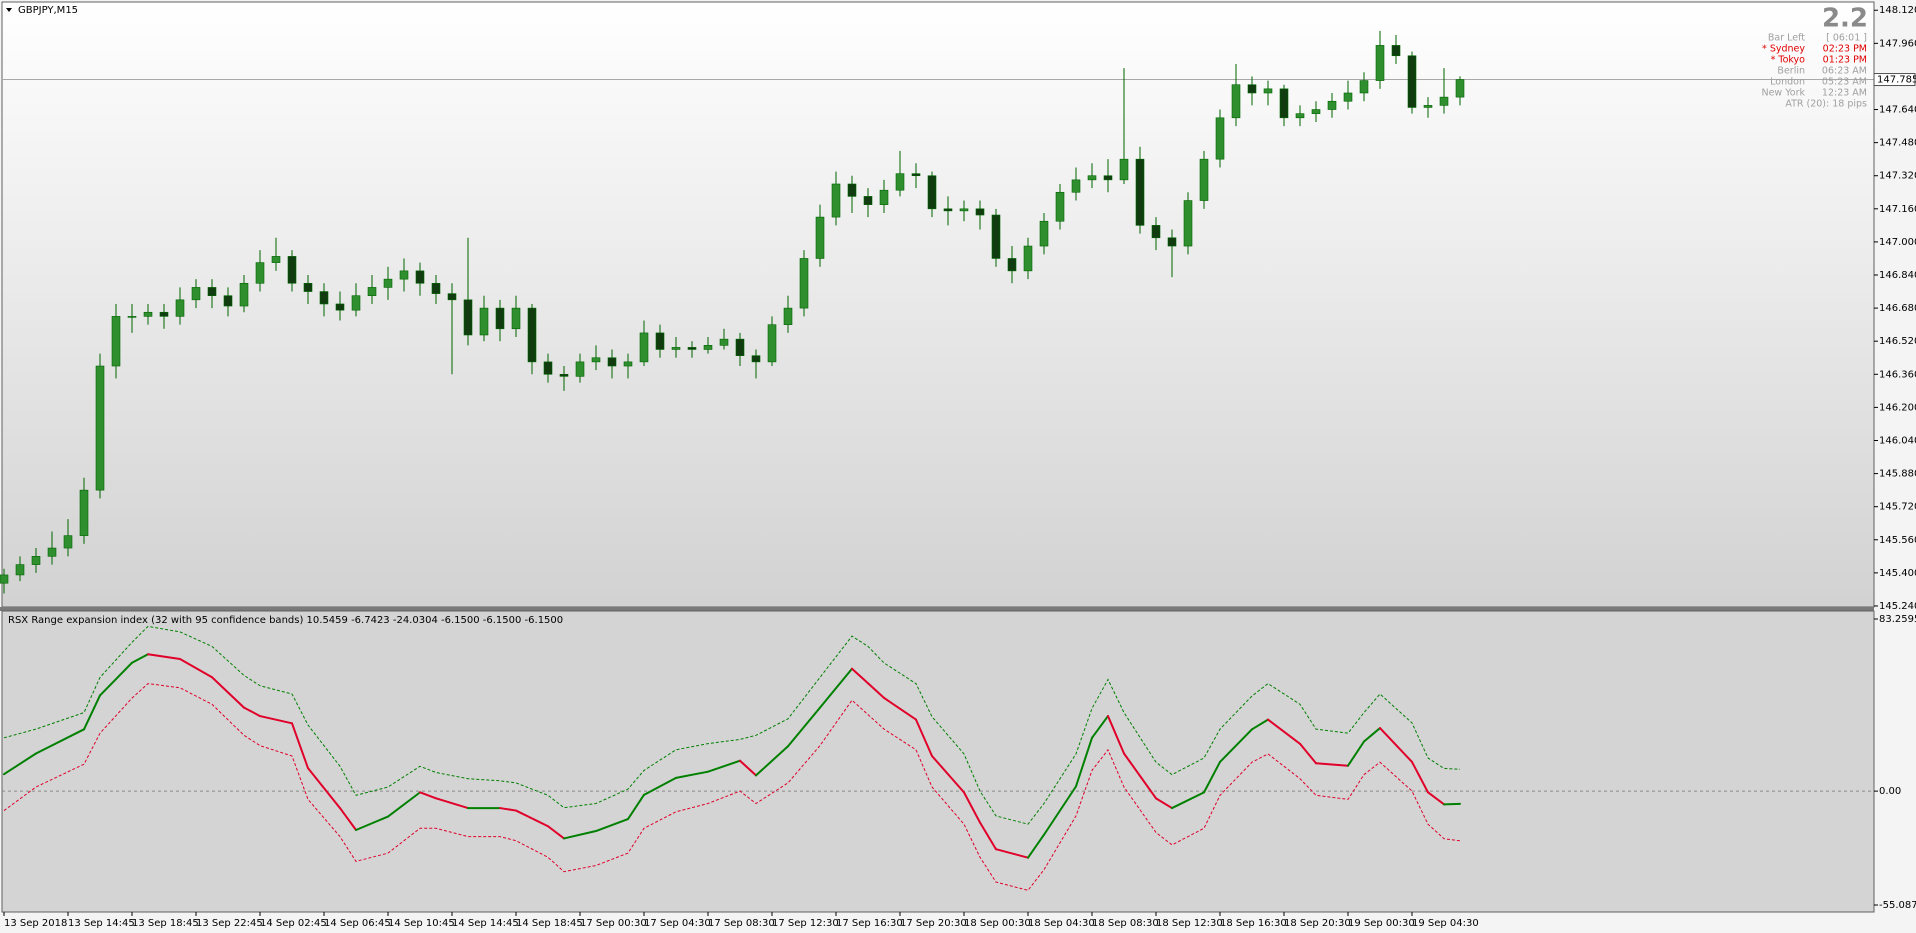 This screenshot has height=933, width=1916. Describe the element at coordinates (1897, 374) in the screenshot. I see `y-tick-label: 146.360` at that location.